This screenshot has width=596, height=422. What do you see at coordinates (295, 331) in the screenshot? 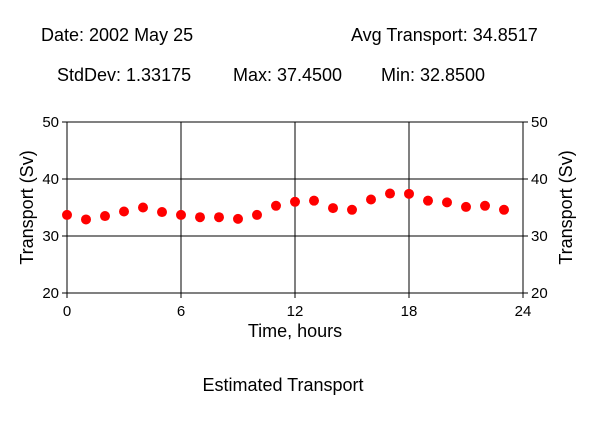
I see `x-axis-label: Time, hours` at bounding box center [295, 331].